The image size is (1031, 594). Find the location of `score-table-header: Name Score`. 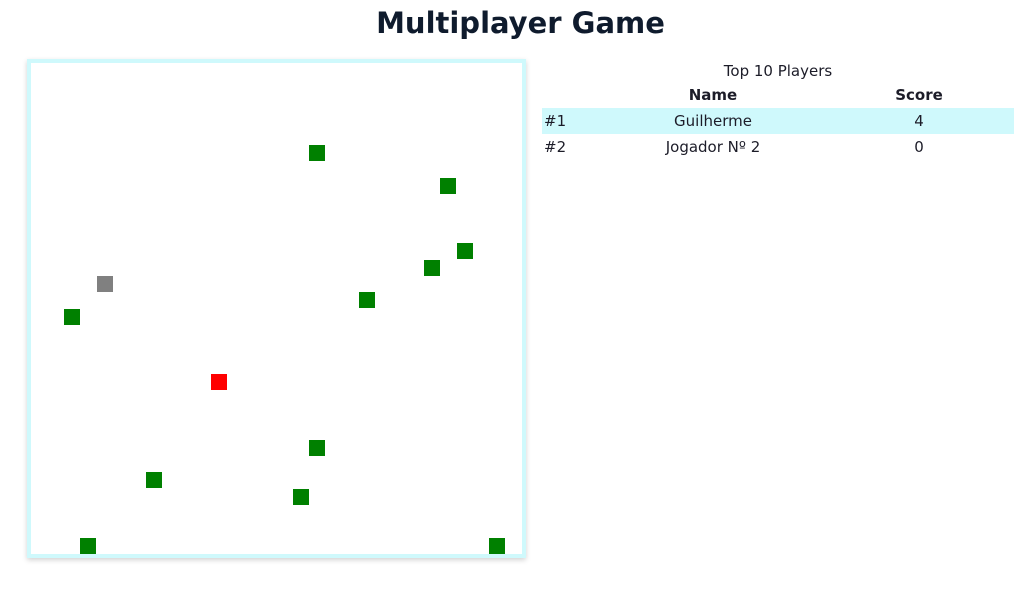

score-table-header: Name Score is located at coordinates (778, 95).